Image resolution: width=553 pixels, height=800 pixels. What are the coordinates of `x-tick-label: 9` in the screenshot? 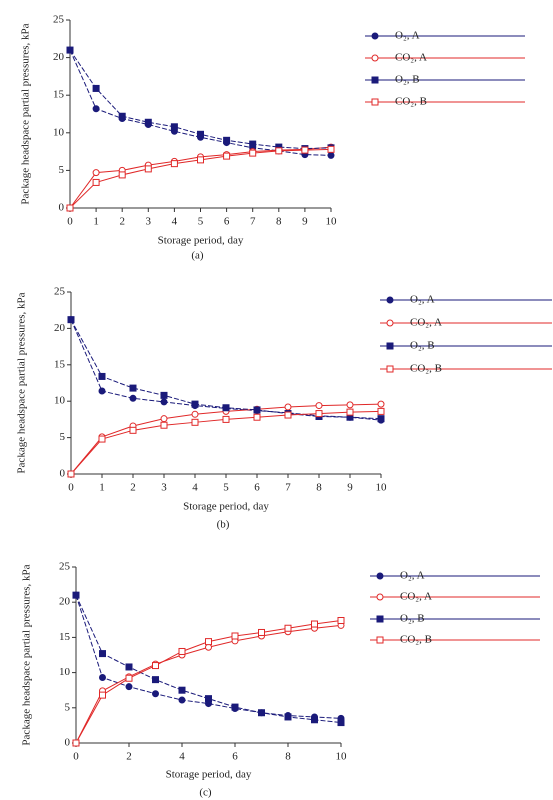 It's located at (305, 222).